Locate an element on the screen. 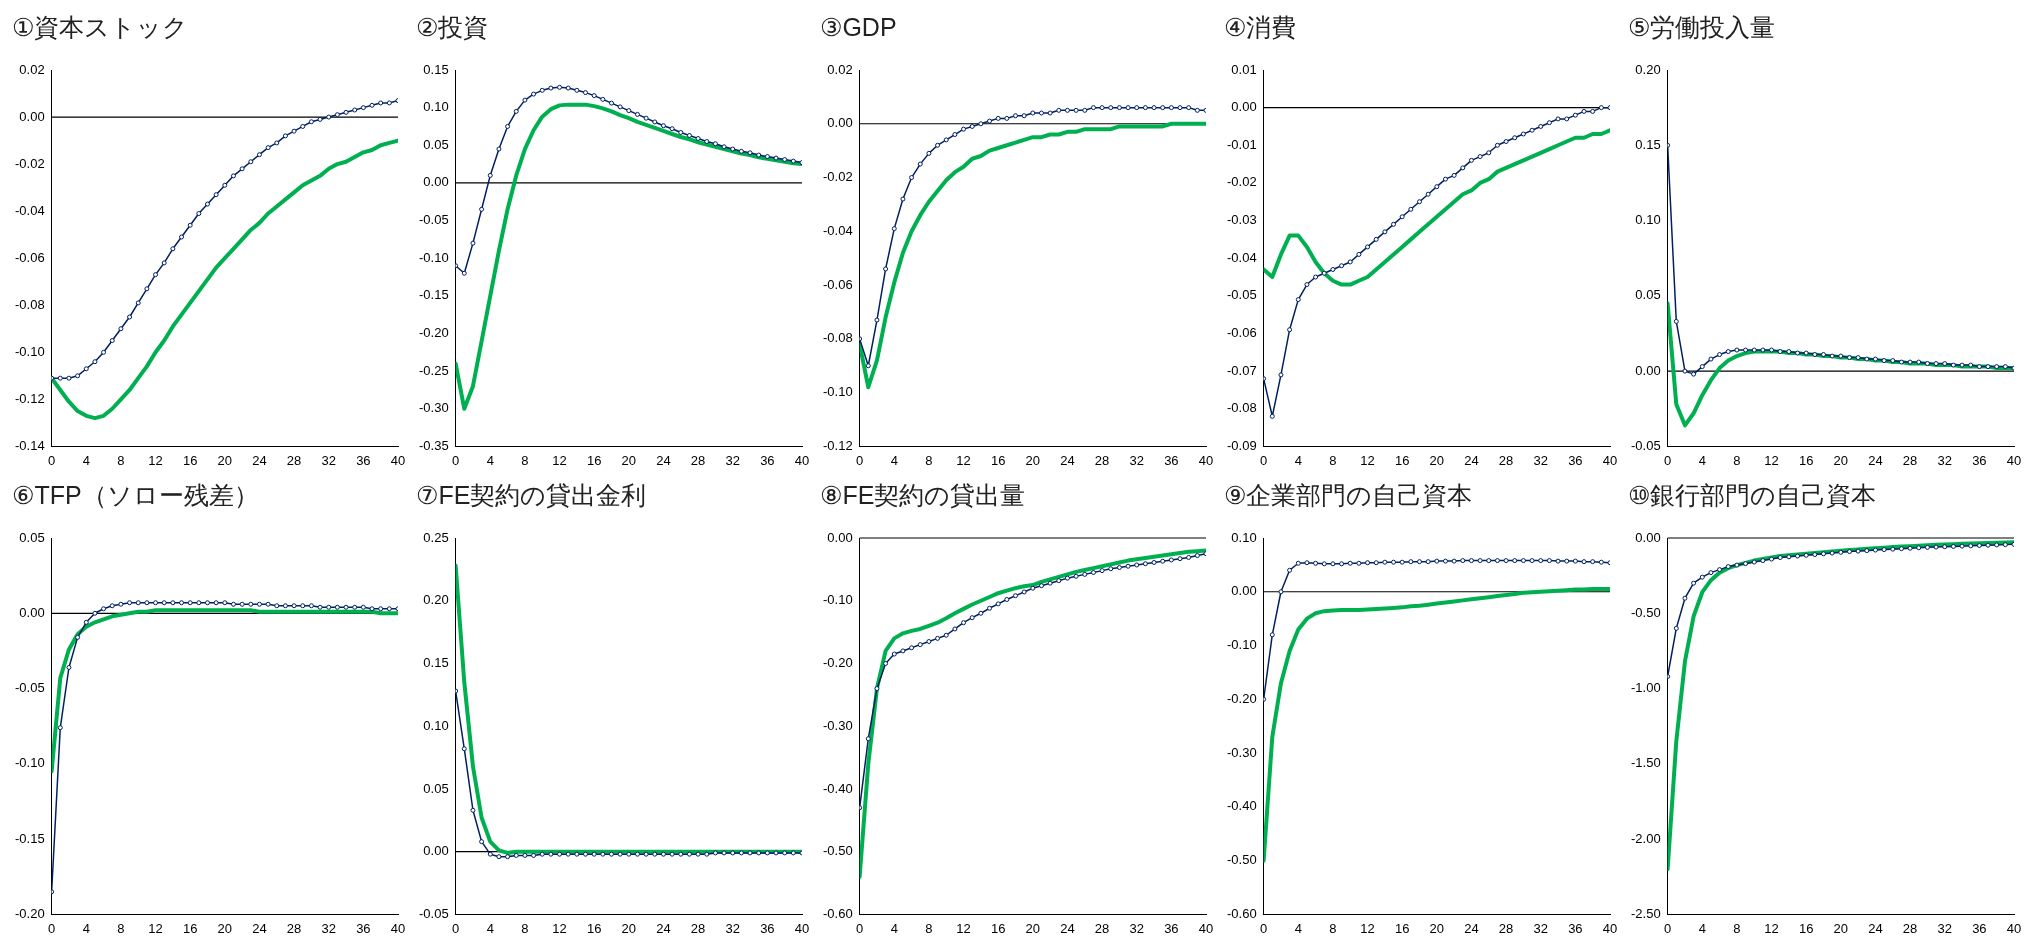 This screenshot has width=2042, height=950. y-tick-label: -0.03 is located at coordinates (1241, 220).